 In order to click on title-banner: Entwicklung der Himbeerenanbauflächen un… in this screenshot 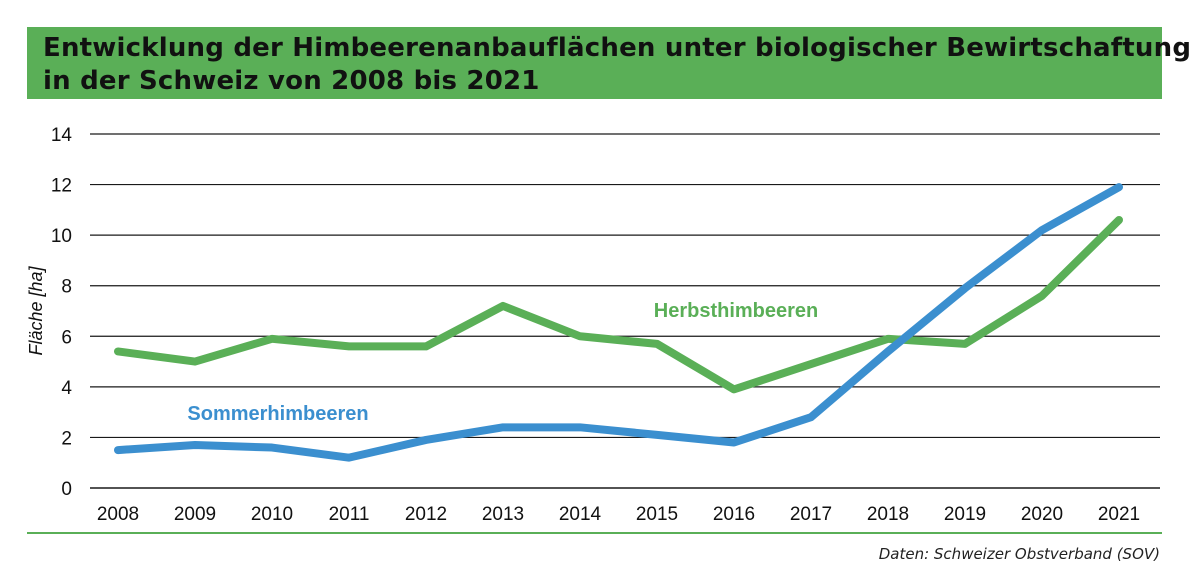, I will do `click(609, 63)`.